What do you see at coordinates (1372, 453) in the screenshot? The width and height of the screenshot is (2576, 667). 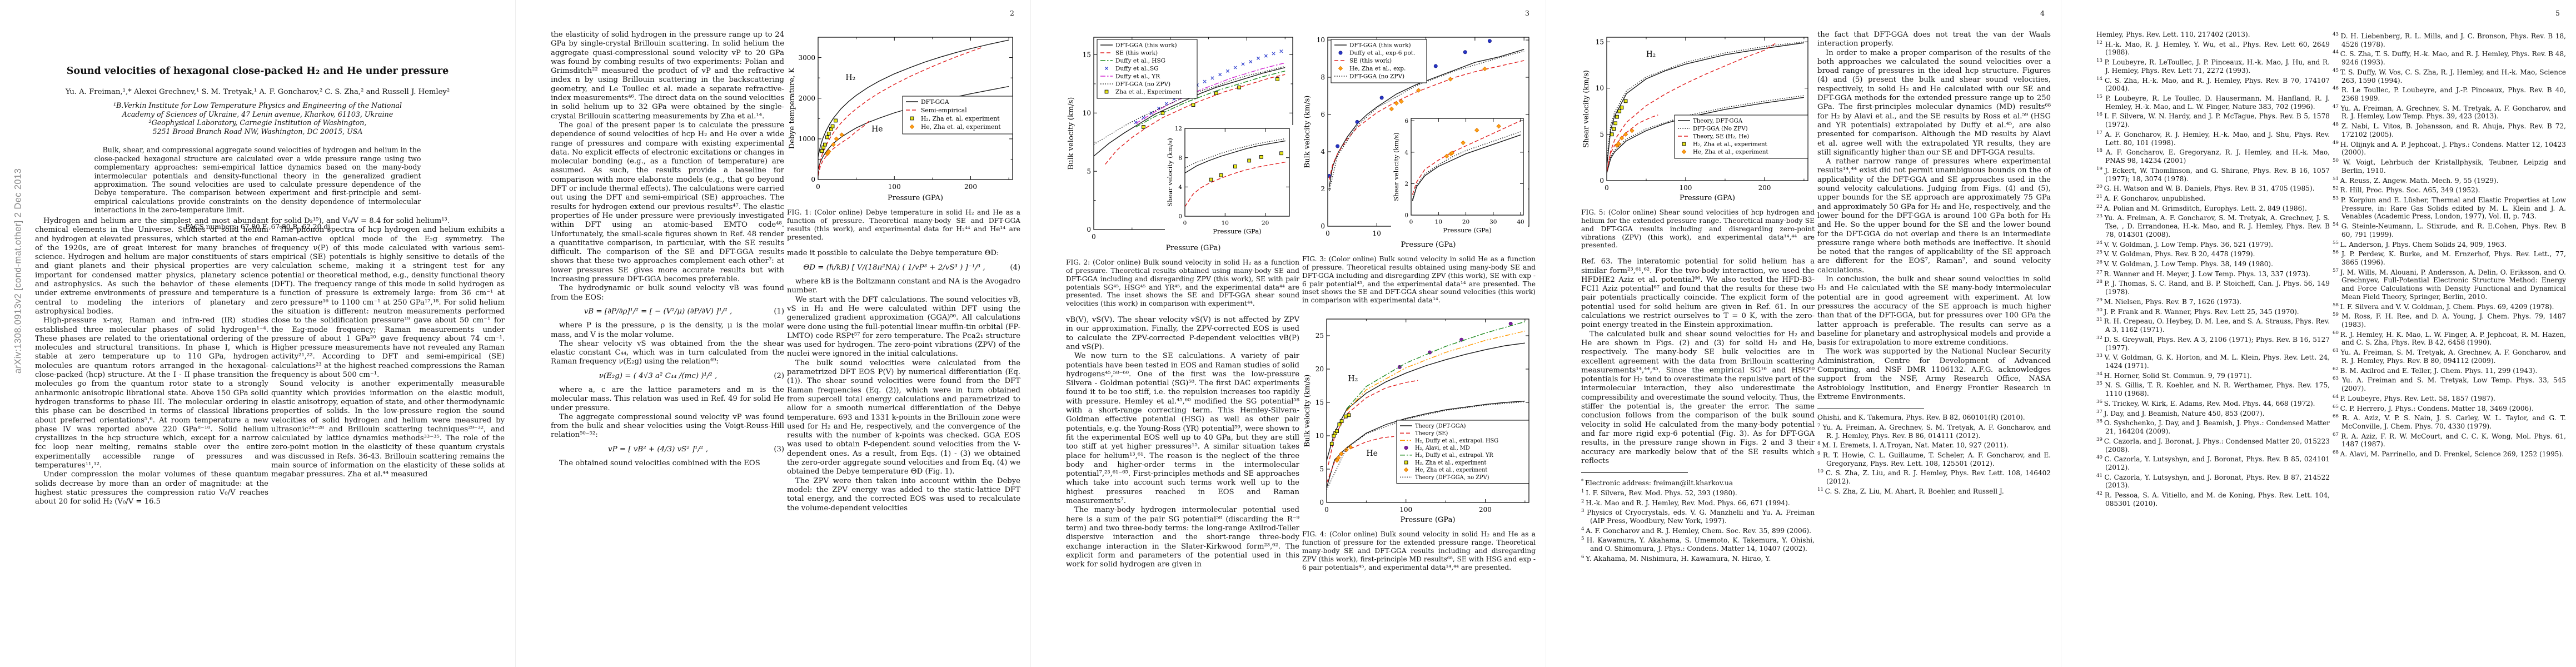 I see `svg-text: He` at bounding box center [1372, 453].